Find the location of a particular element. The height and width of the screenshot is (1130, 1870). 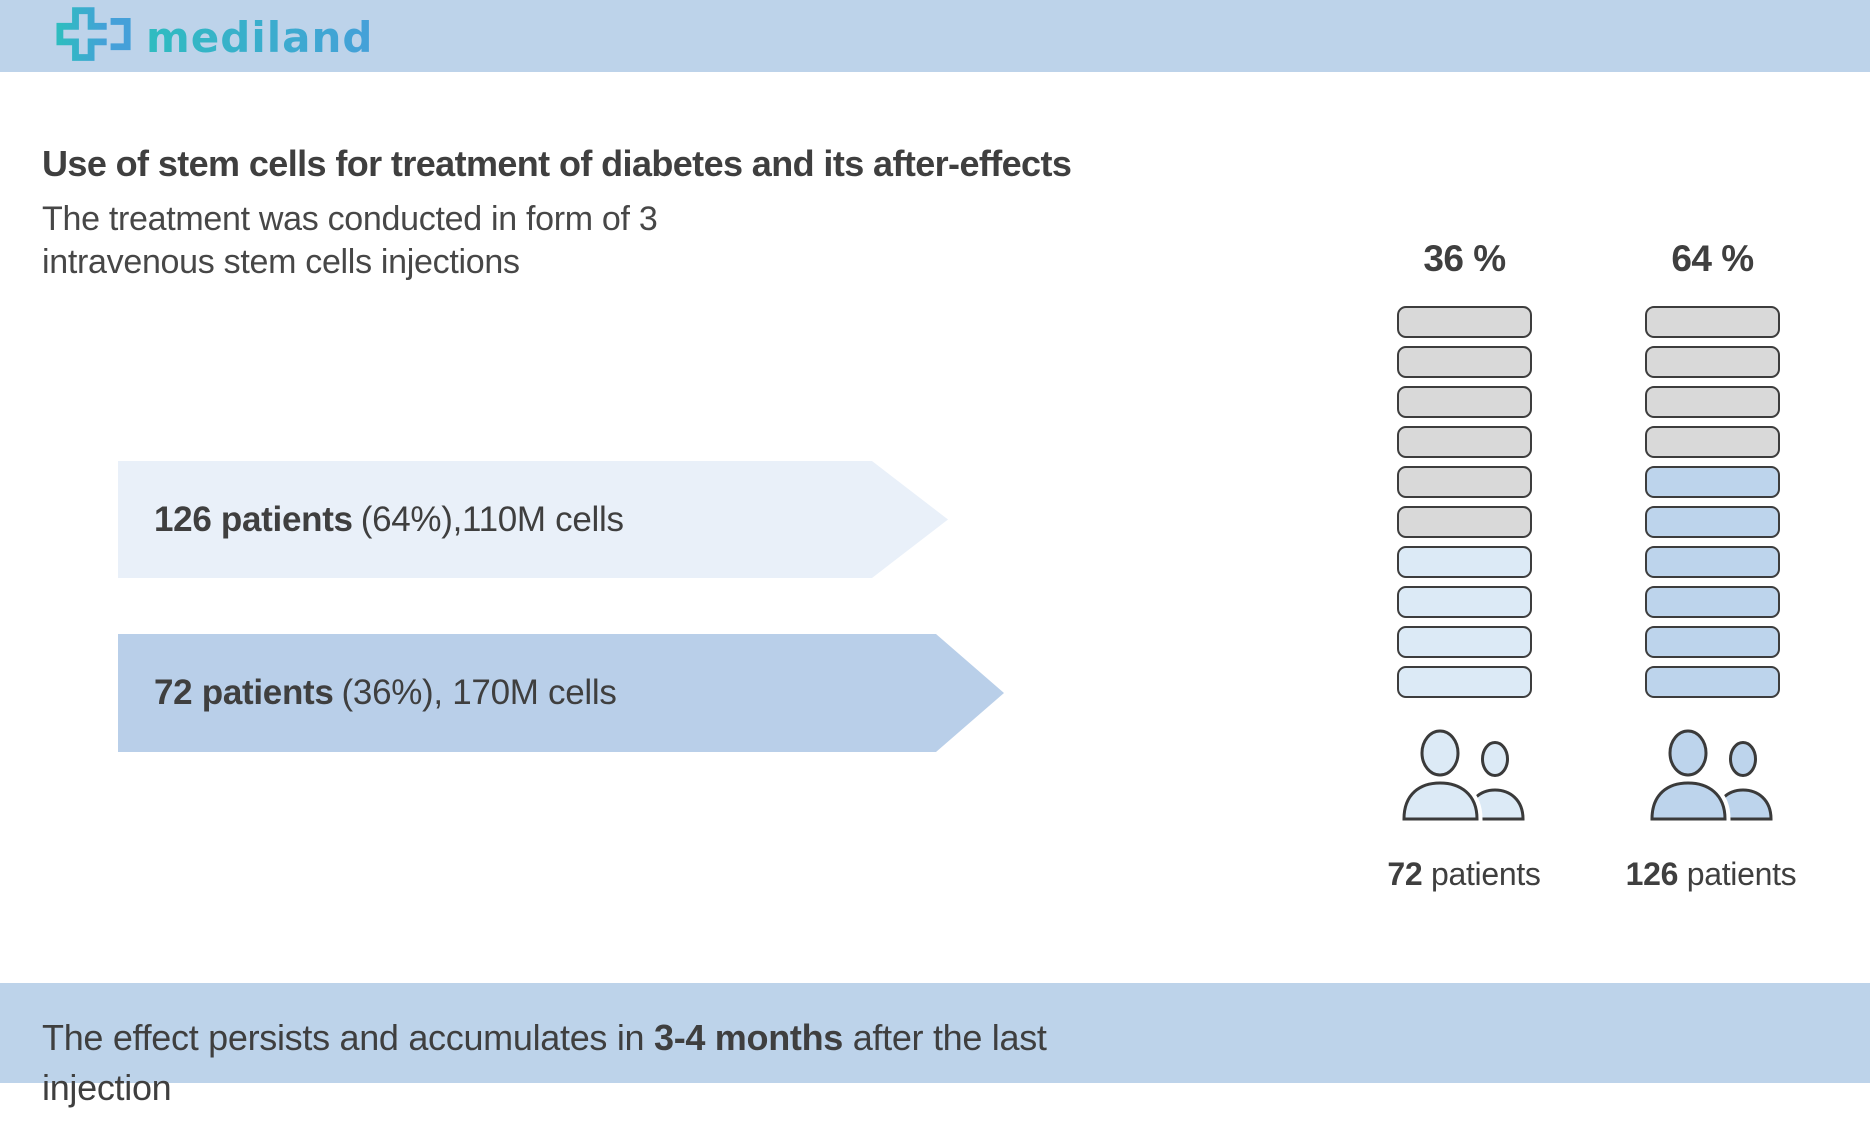

patients-count-value: 126 is located at coordinates (1652, 874).